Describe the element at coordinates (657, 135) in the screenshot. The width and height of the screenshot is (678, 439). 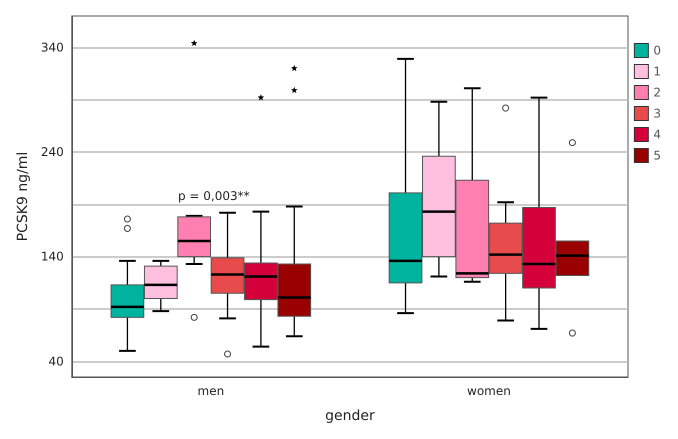
I see `legend-label: 4` at that location.